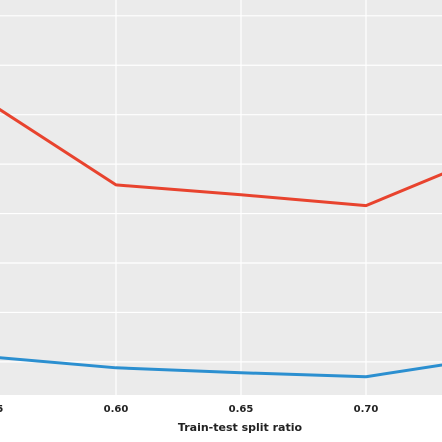  What do you see at coordinates (240, 427) in the screenshot?
I see `x-axis-label: Train-test split ratio` at bounding box center [240, 427].